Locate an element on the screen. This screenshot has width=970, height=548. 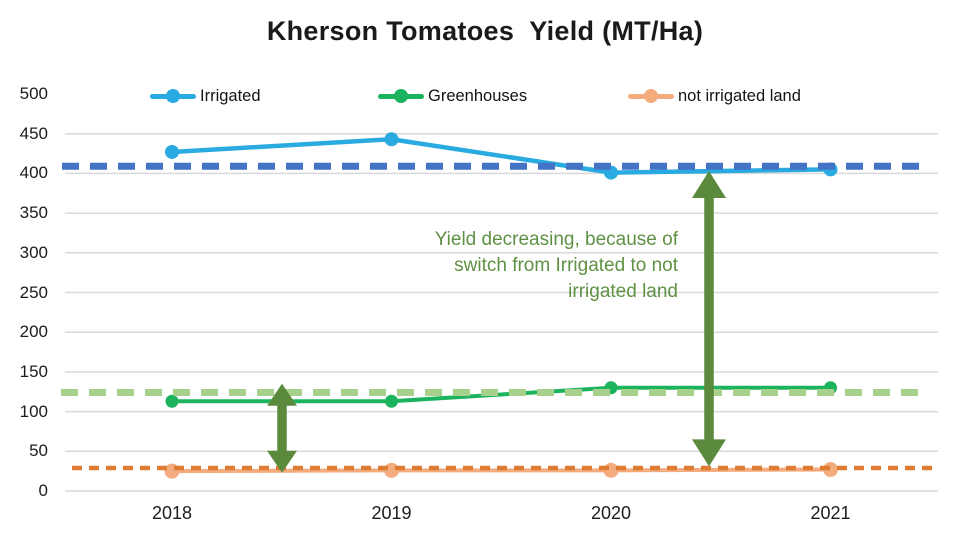
y-tick-label-100: 100 is located at coordinates (33, 411).